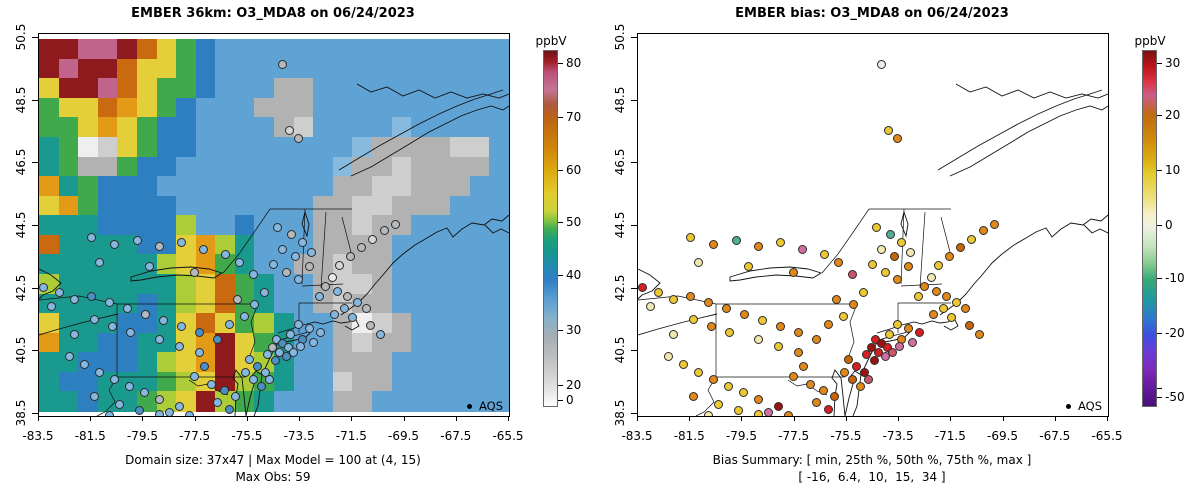  What do you see at coordinates (1175, 396) in the screenshot?
I see `colorbar-tick-label: -50` at bounding box center [1175, 396].